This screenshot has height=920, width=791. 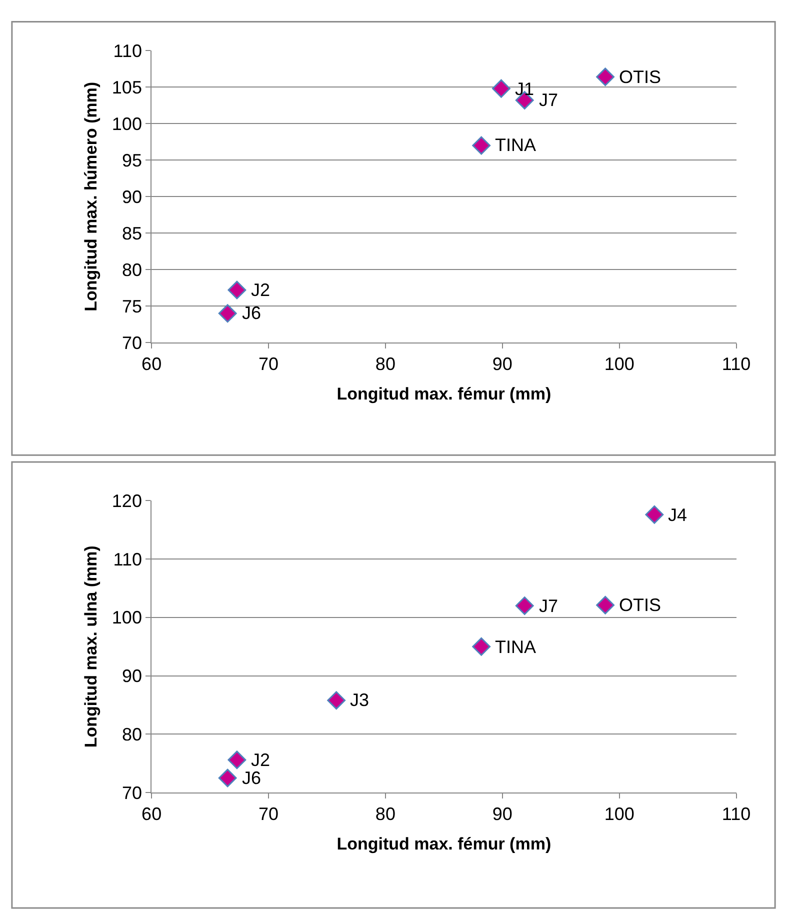 What do you see at coordinates (90, 197) in the screenshot?
I see `y-axis-title: Longitud max. húmero (mm)` at bounding box center [90, 197].